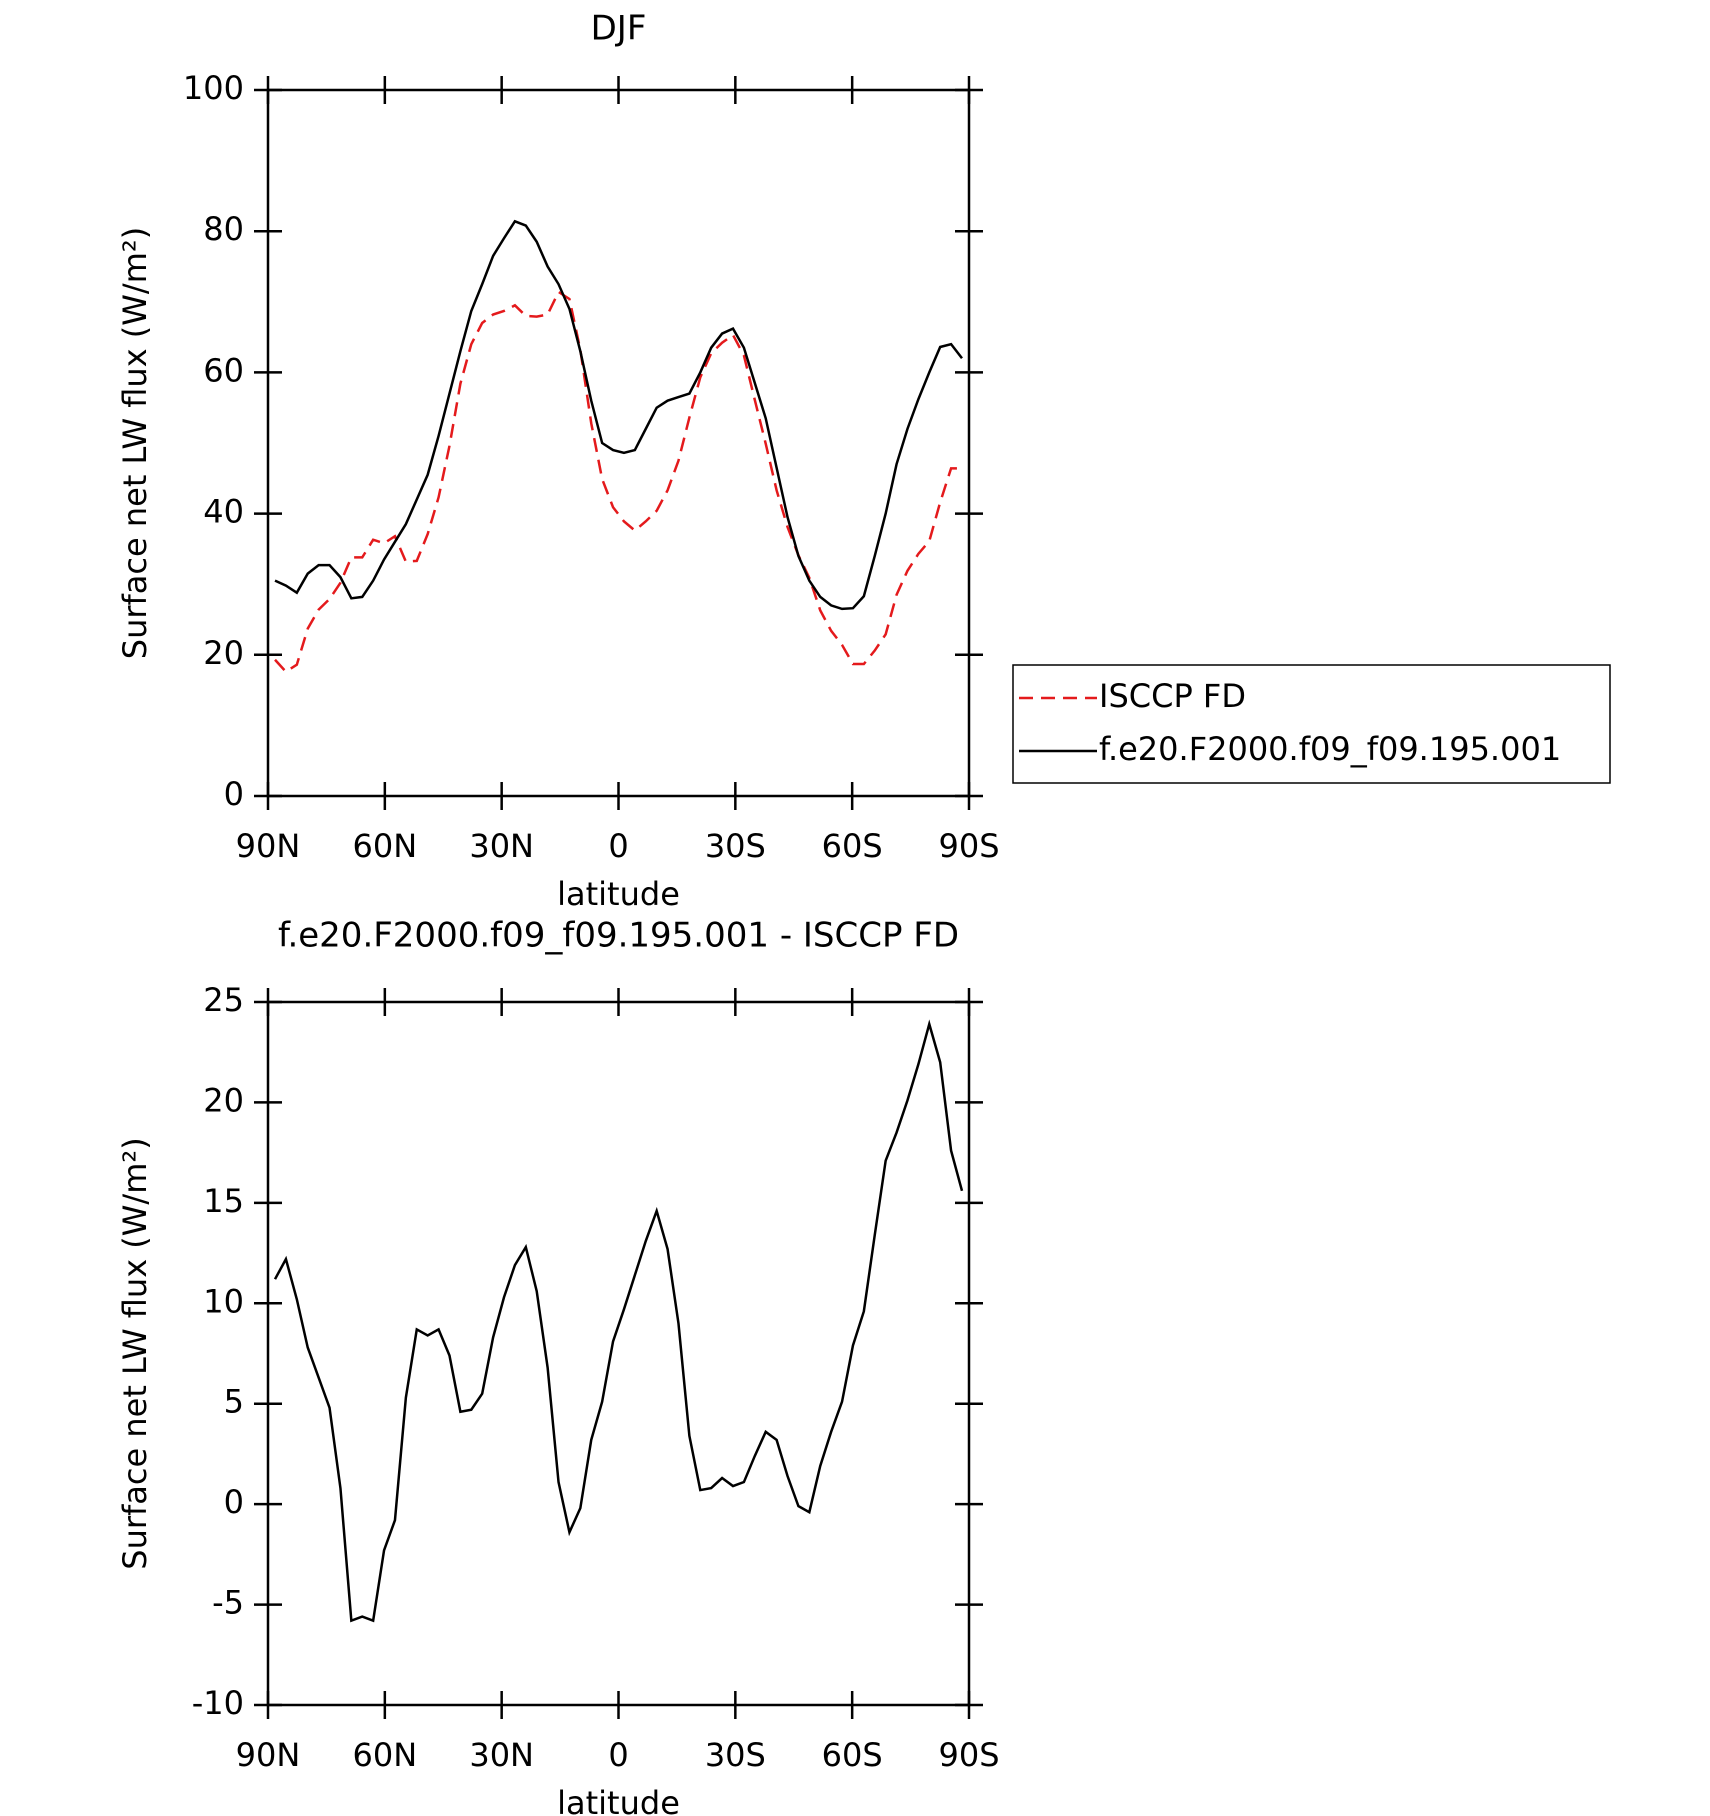 The height and width of the screenshot is (1816, 1710). Describe the element at coordinates (234, 1402) in the screenshot. I see `y-tick-label: 5` at that location.